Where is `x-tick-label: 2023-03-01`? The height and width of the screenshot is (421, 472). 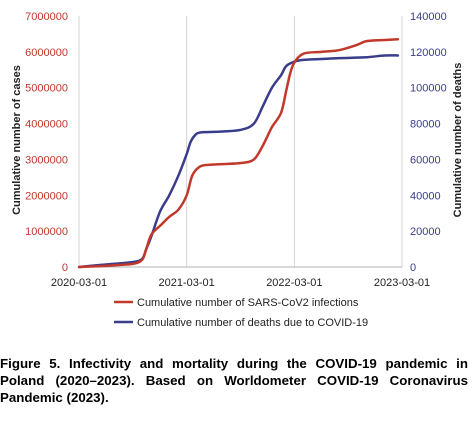 x-tick-label: 2023-03-01 is located at coordinates (402, 283).